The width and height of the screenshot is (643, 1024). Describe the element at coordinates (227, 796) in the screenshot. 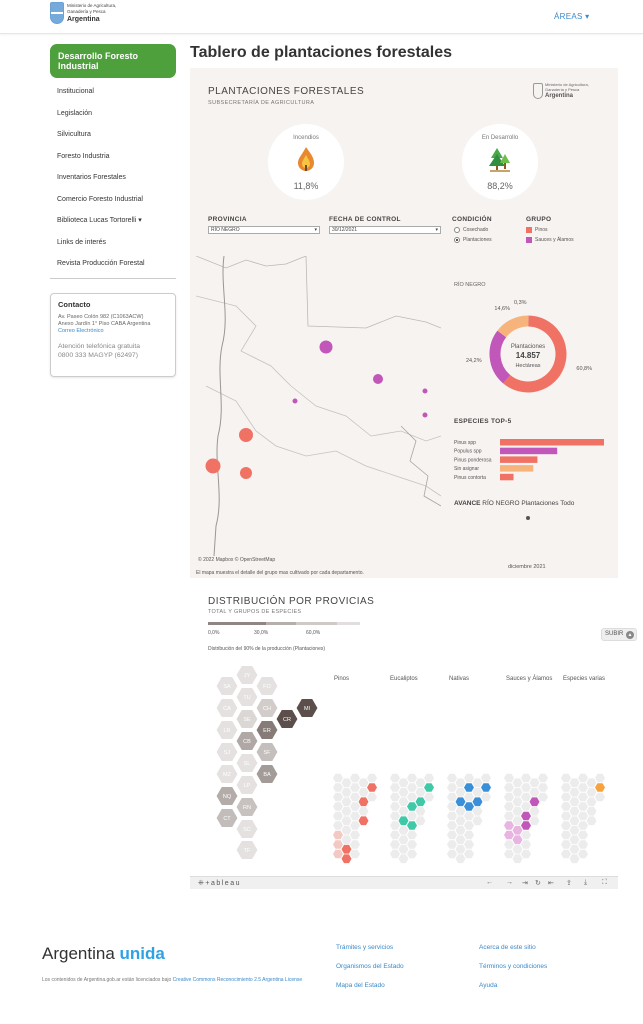

I see `hex-province-NQ` at that location.